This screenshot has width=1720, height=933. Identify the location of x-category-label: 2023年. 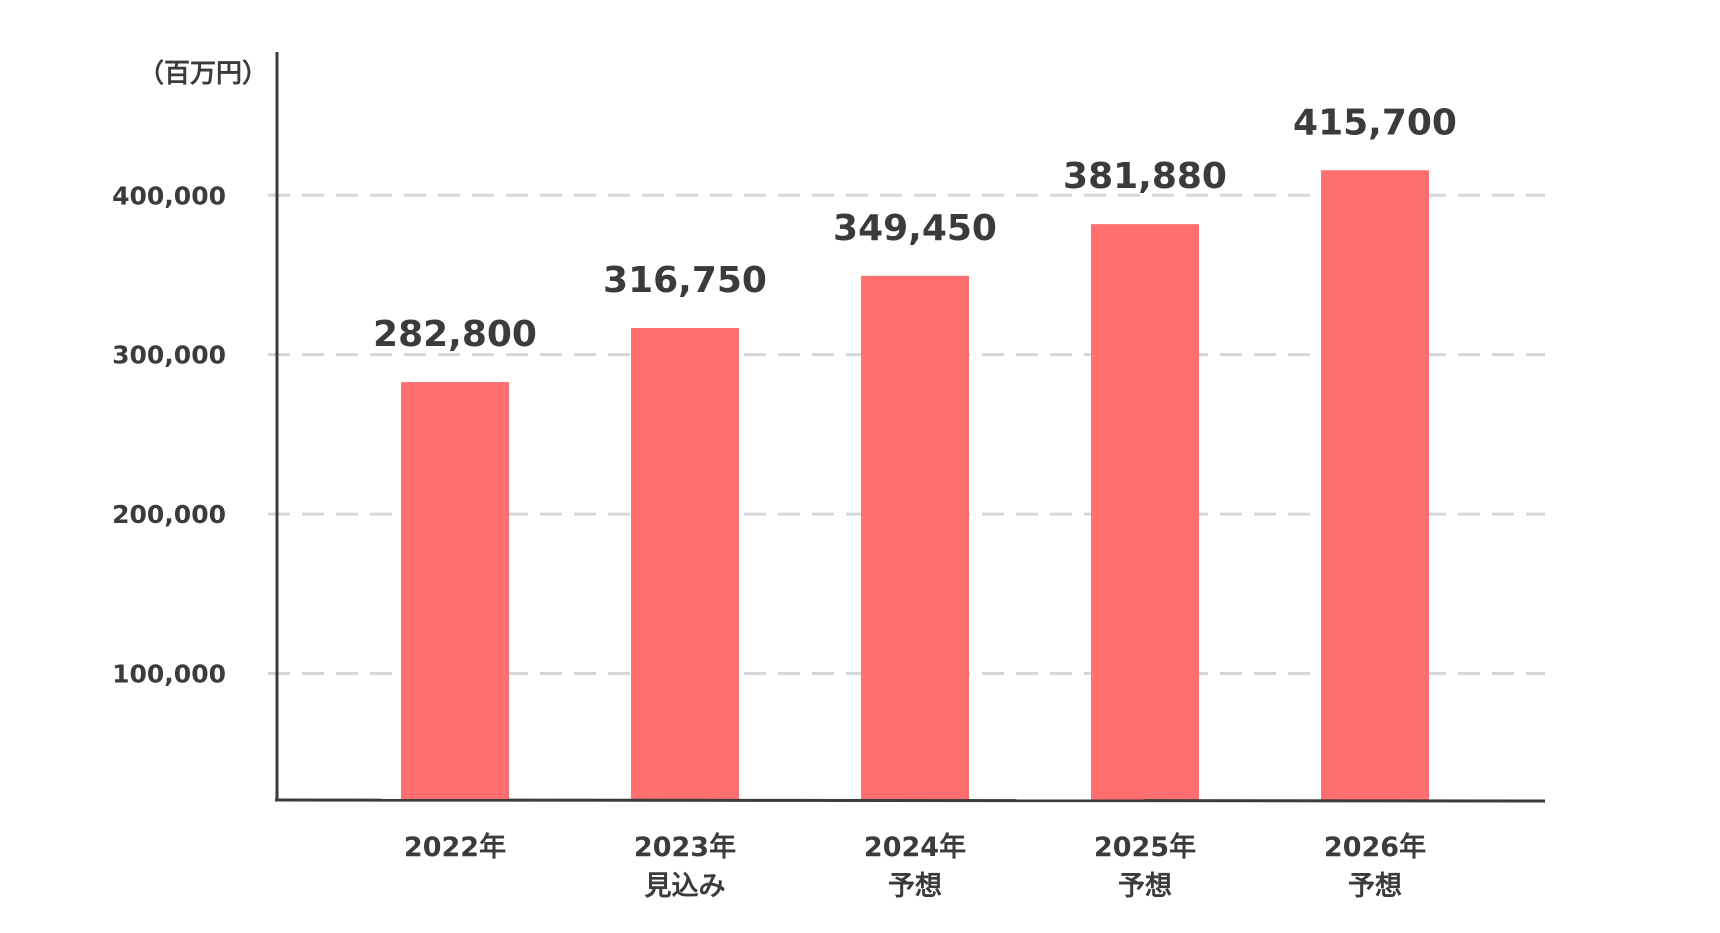
(685, 847).